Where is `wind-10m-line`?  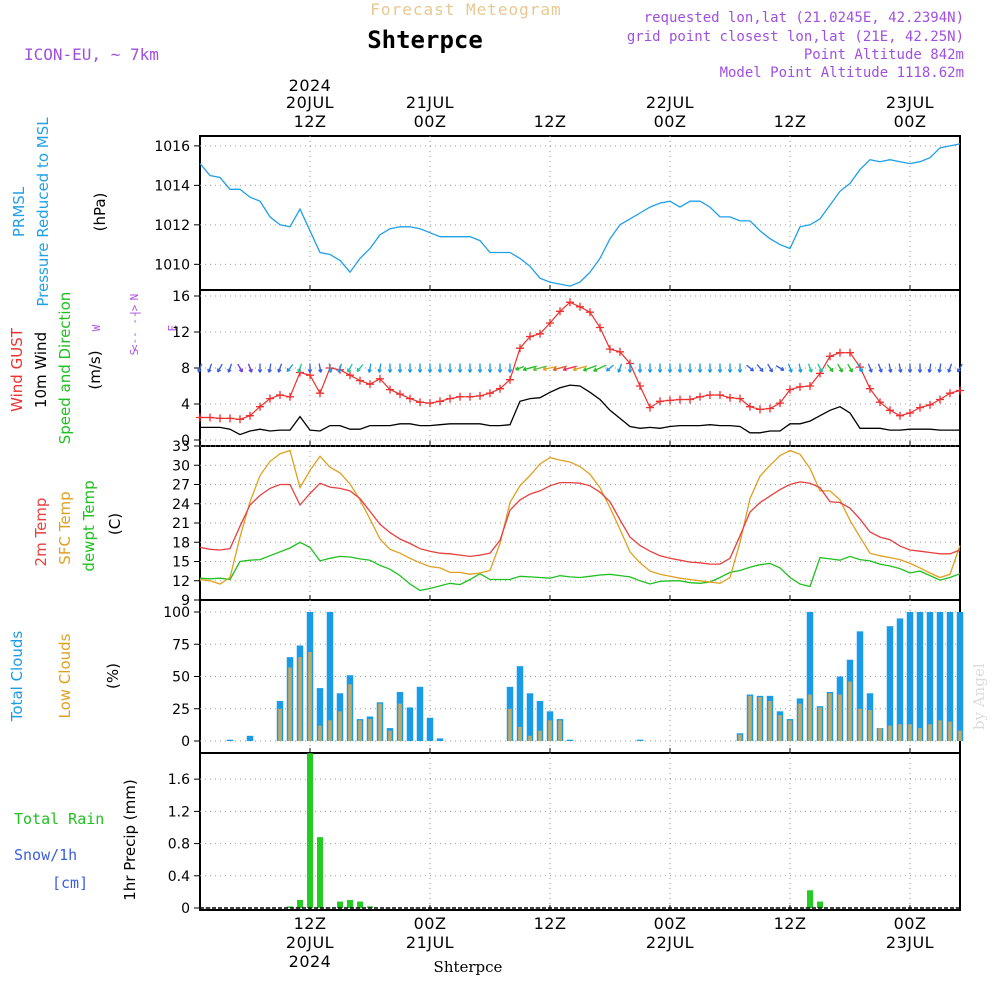 wind-10m-line is located at coordinates (580, 410).